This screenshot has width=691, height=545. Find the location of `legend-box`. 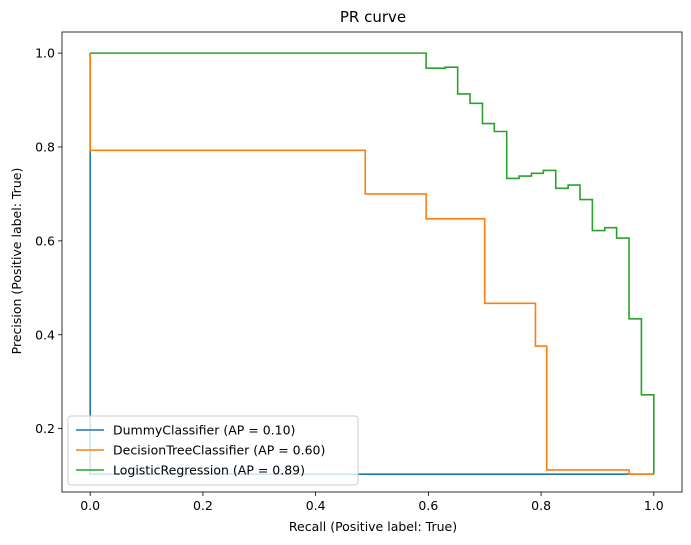

legend-box is located at coordinates (213, 450).